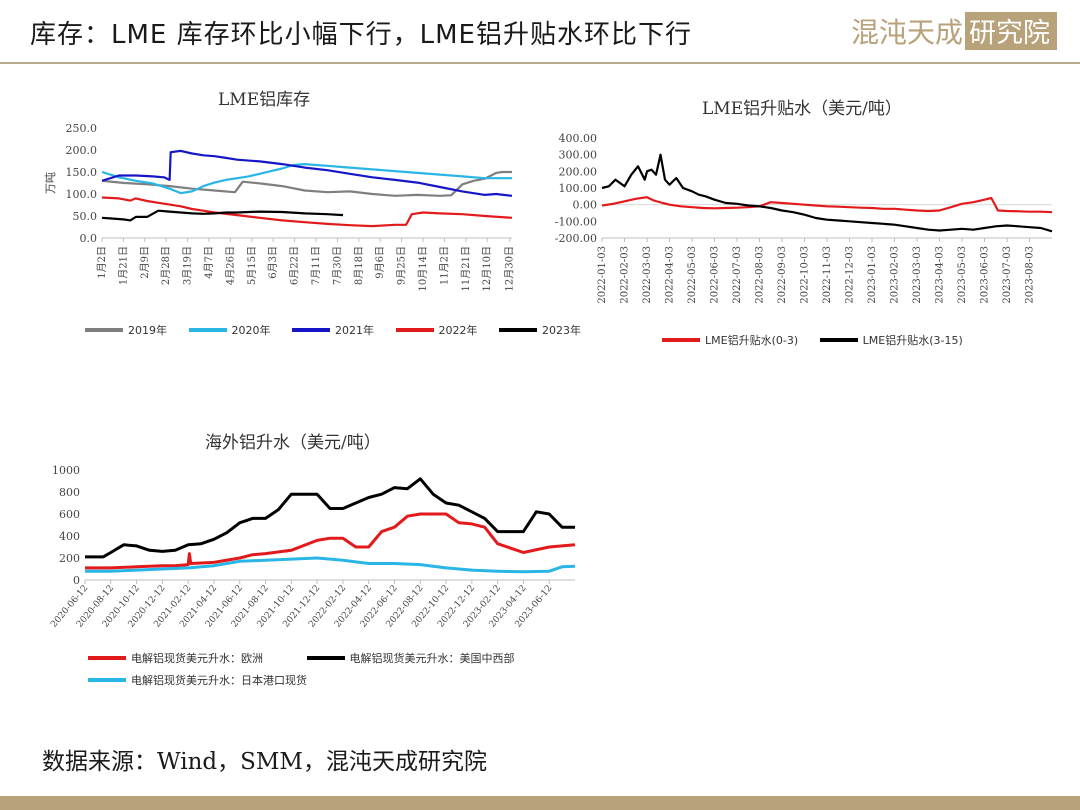 Image resolution: width=1080 pixels, height=810 pixels. Describe the element at coordinates (82, 150) in the screenshot. I see `y-tick-label: 200.0` at that location.